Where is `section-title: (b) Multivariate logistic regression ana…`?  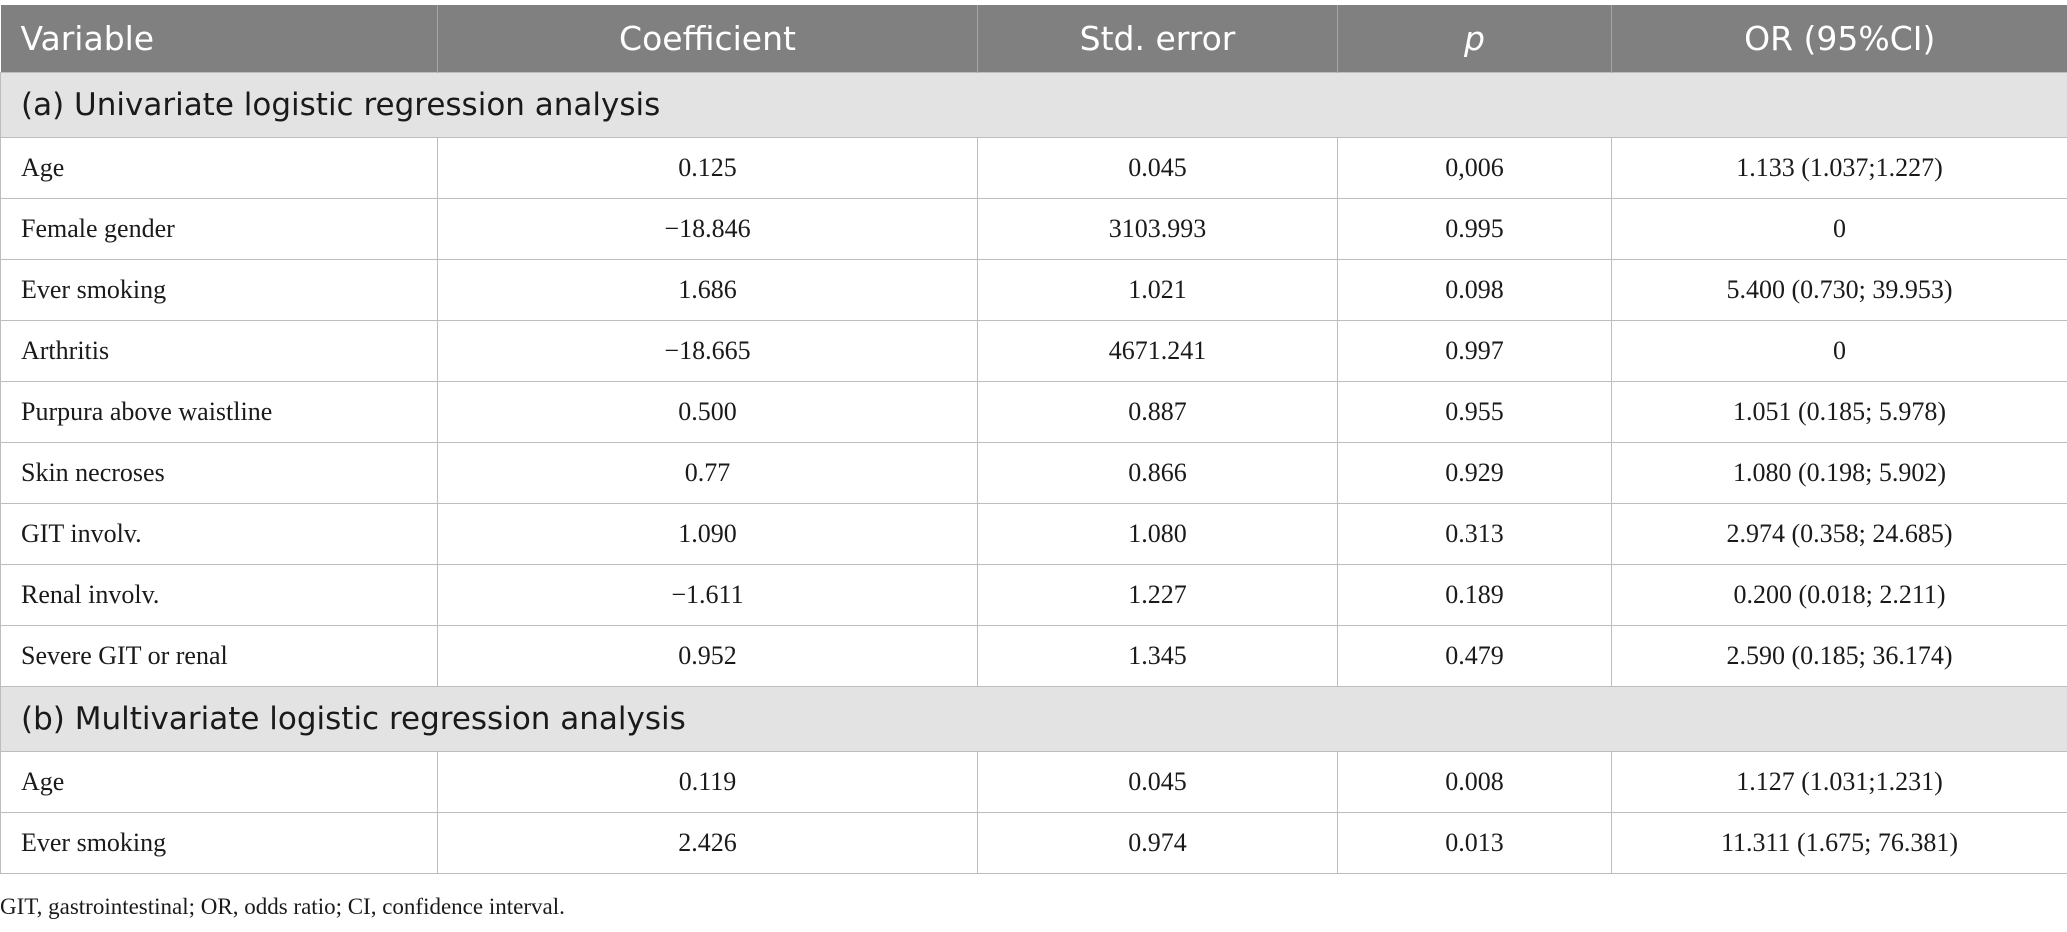
section-title: (b) Multivariate logistic regression ana… is located at coordinates (1033, 719).